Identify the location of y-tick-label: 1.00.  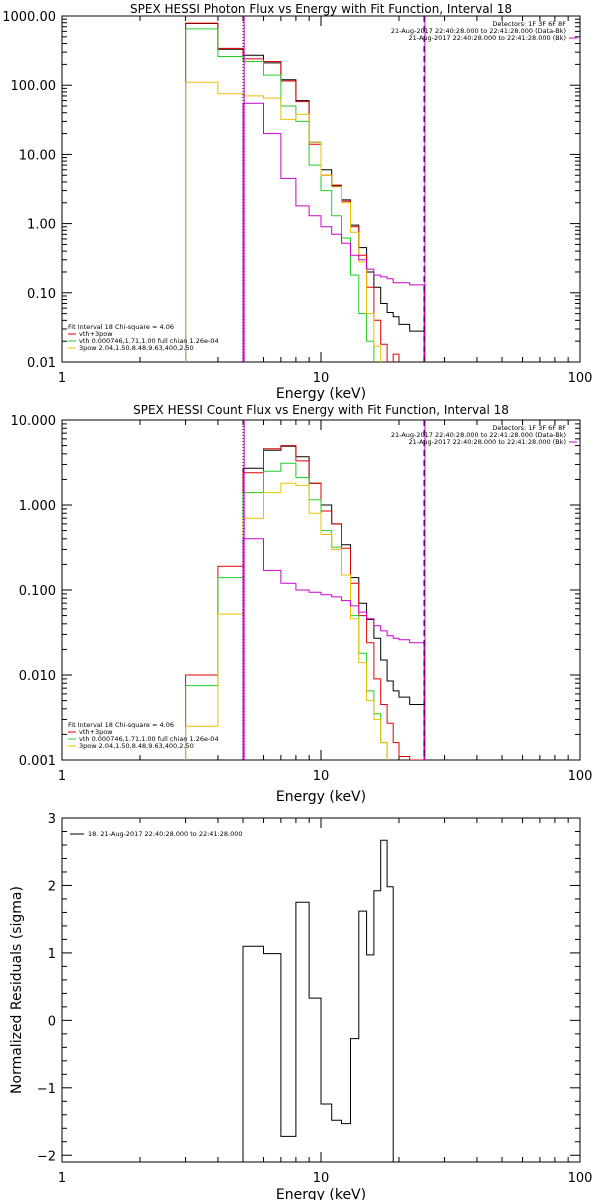
(41, 225).